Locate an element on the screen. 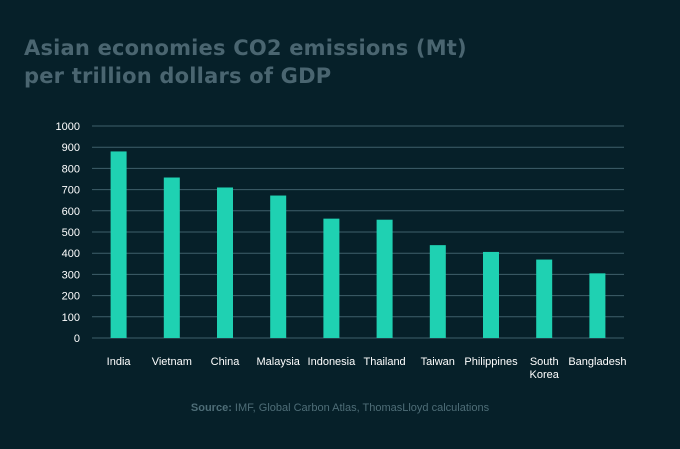 The height and width of the screenshot is (449, 680). y-tick-label: 900 is located at coordinates (71, 148).